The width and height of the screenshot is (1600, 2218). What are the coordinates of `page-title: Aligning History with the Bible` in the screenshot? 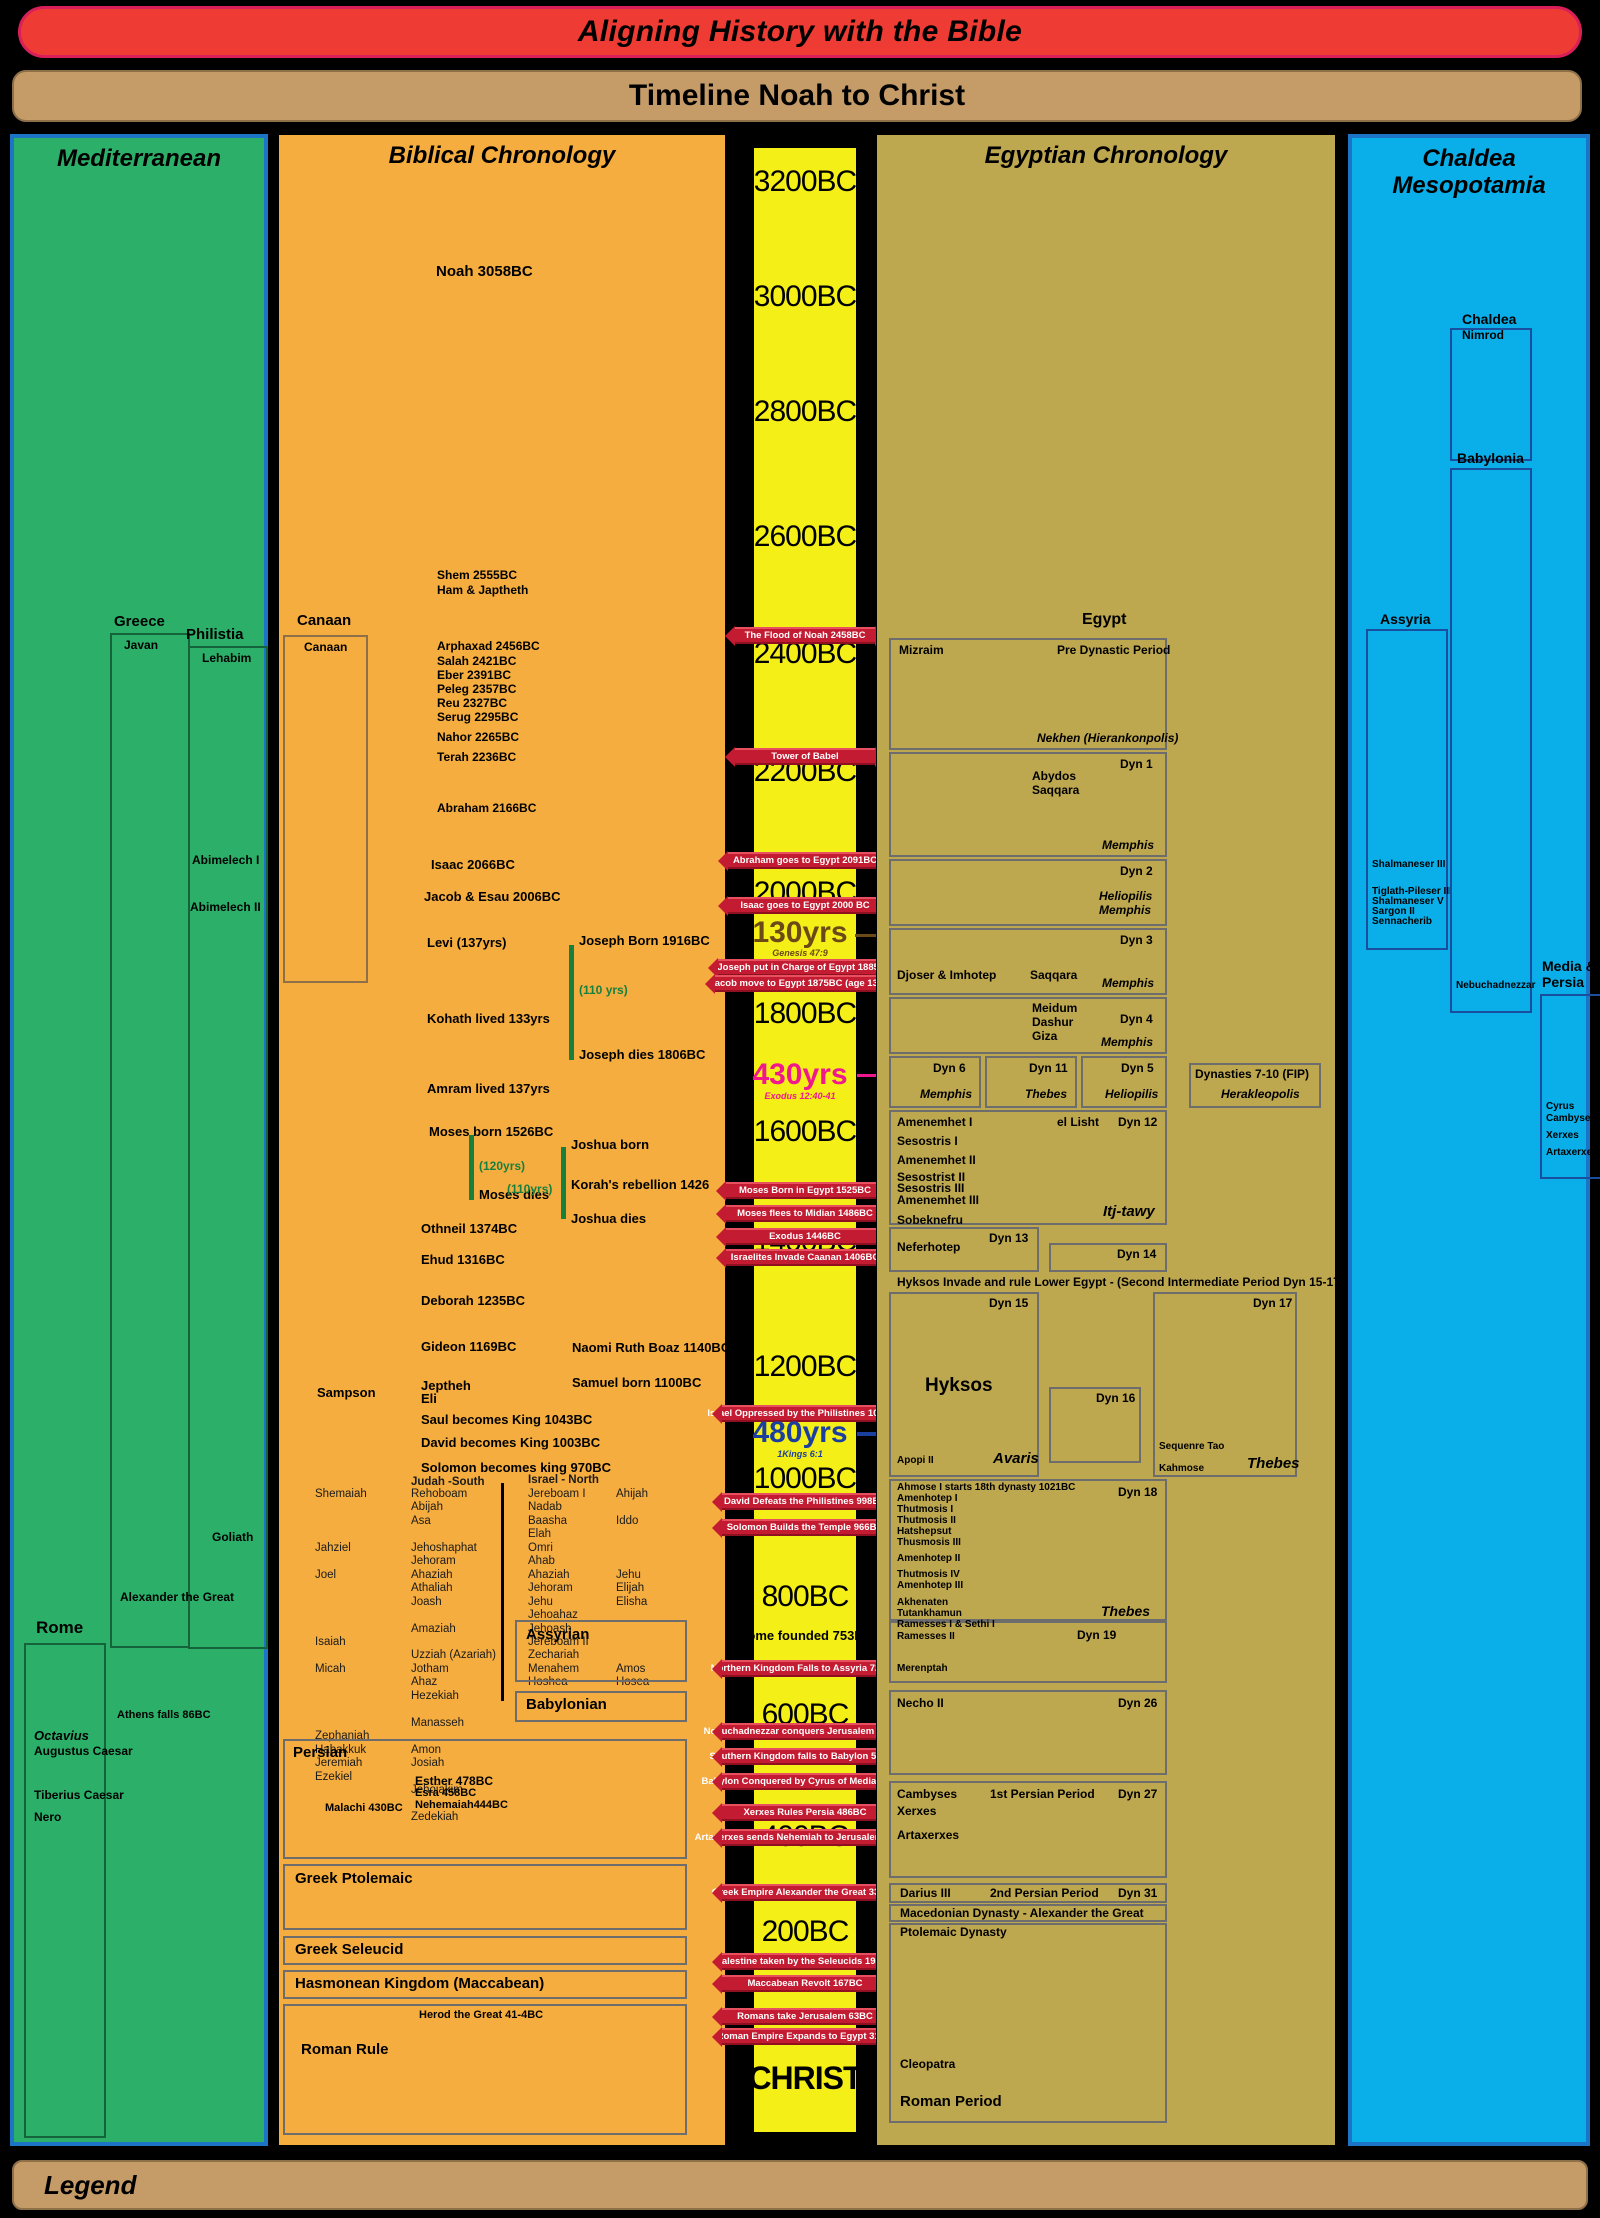 It's located at (800, 31).